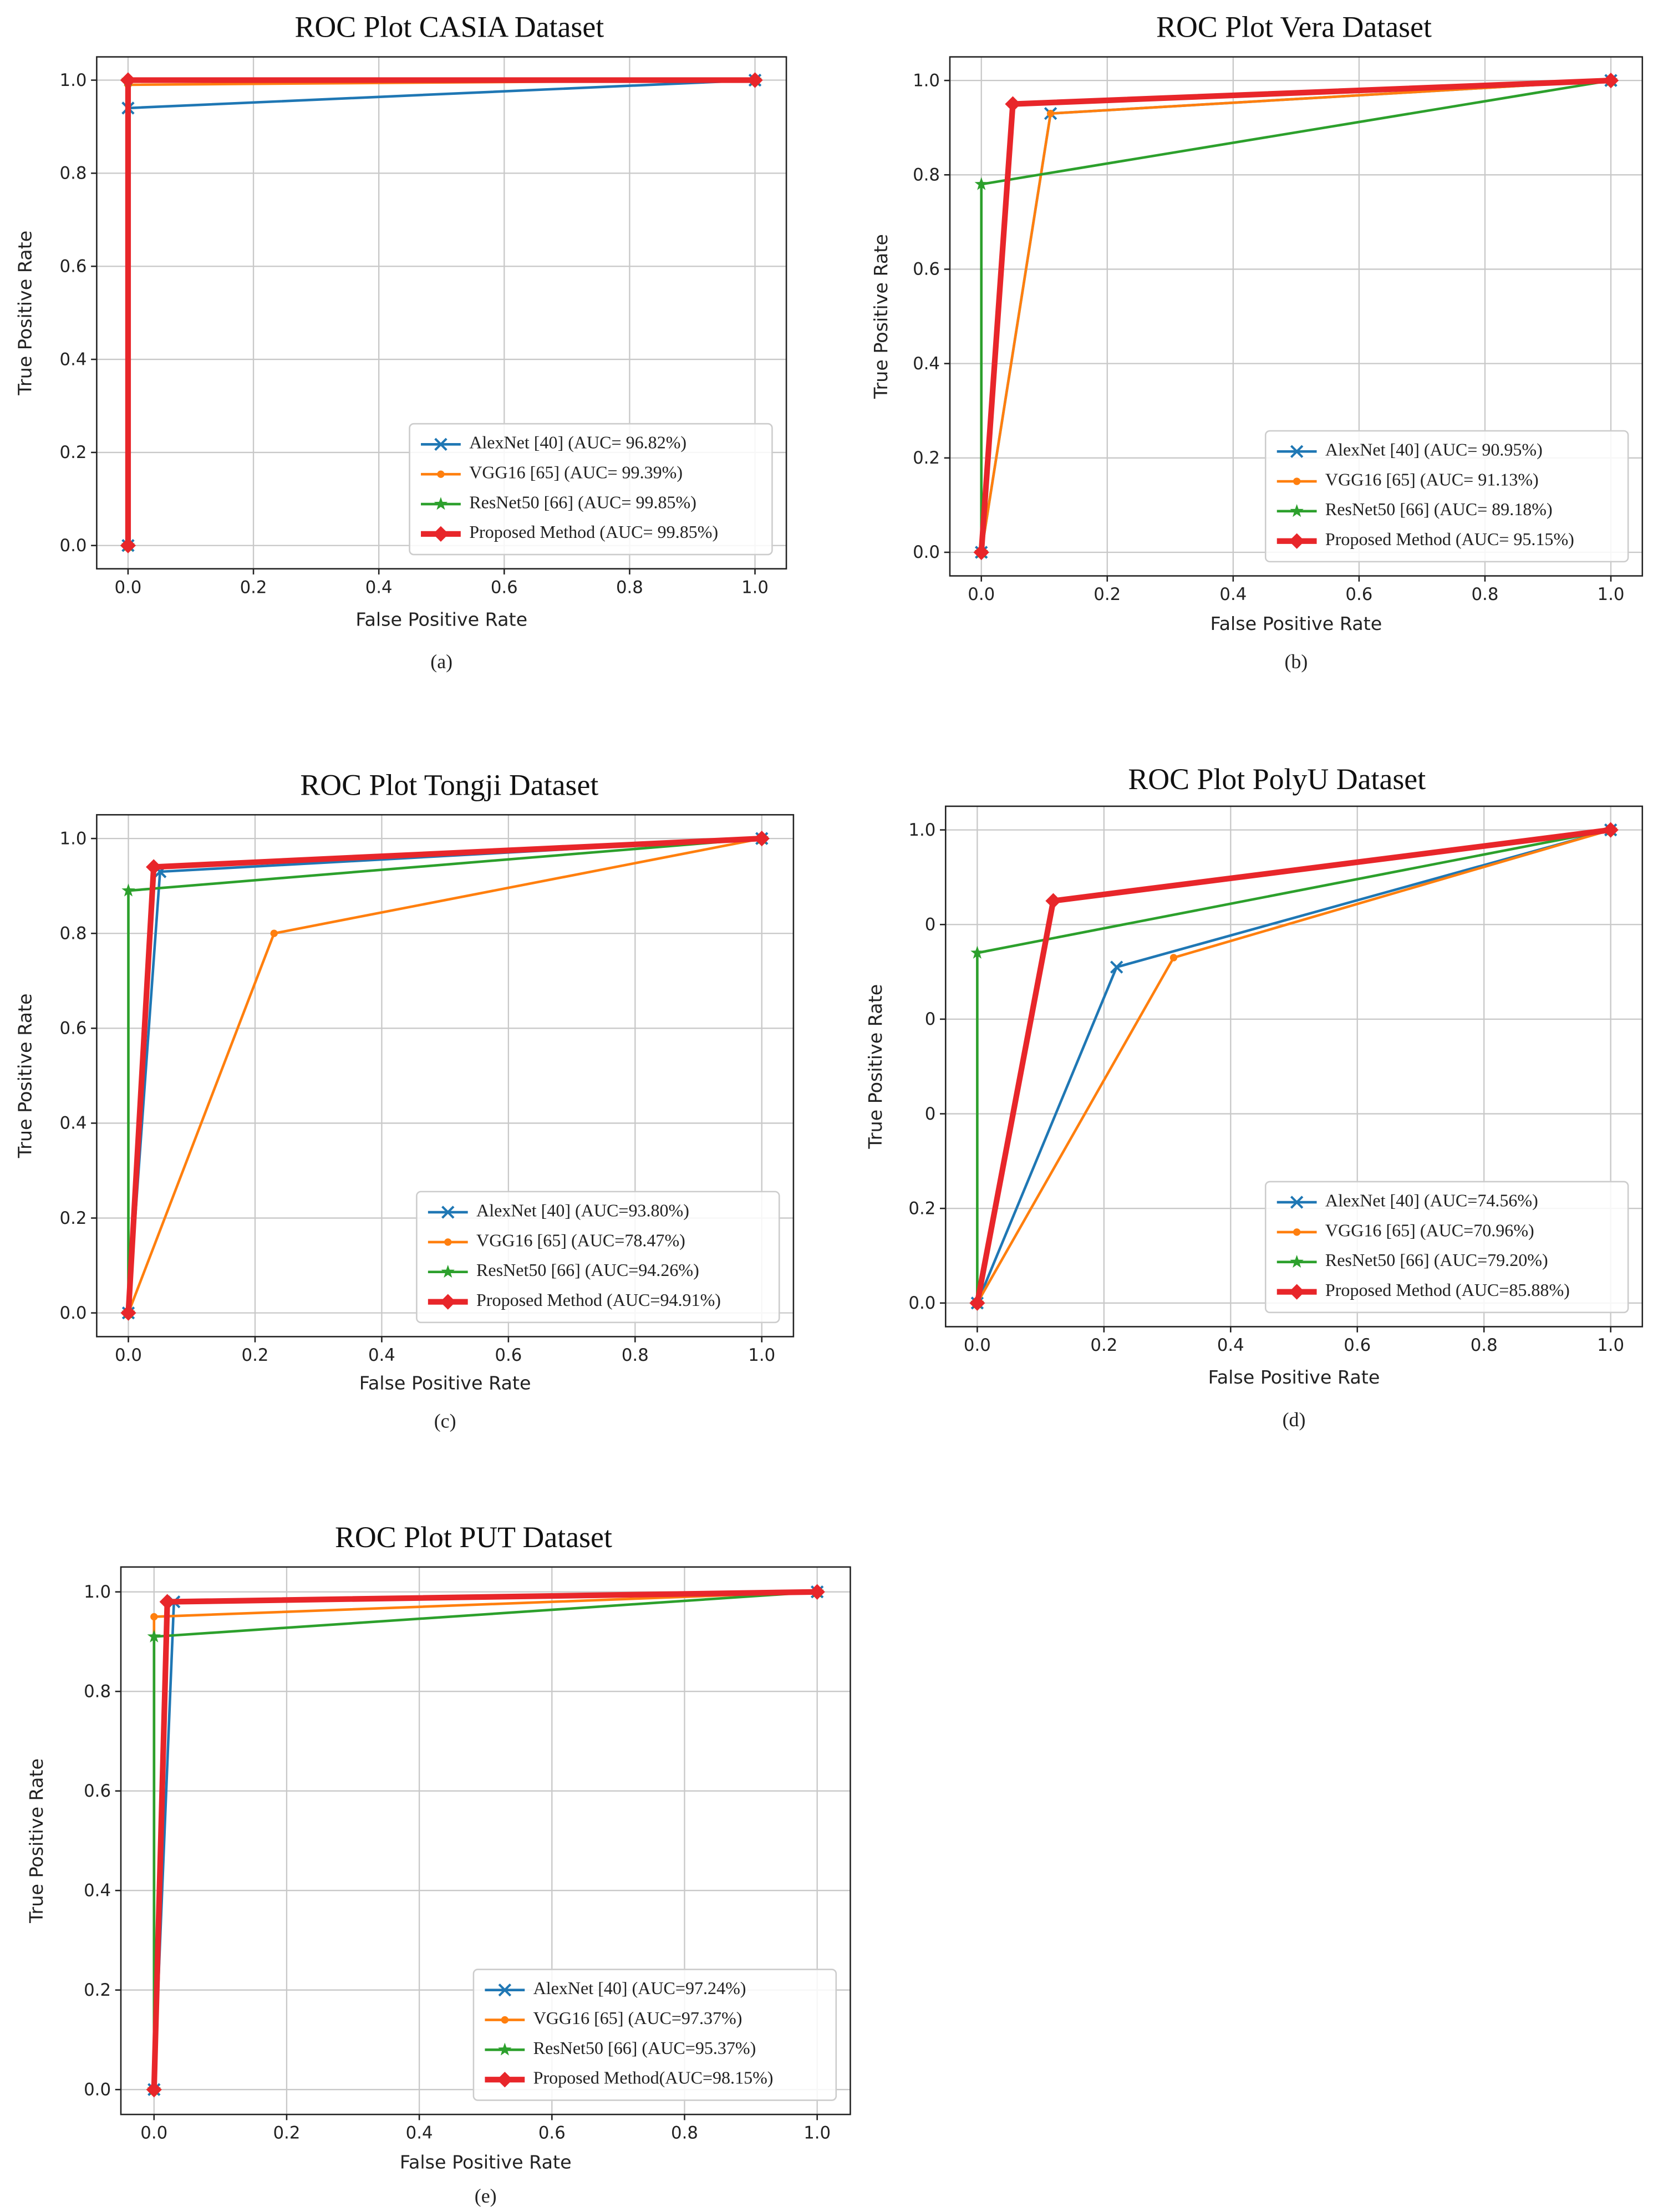  I want to click on chart-title: ROC Plot PolyU Dataset, so click(1277, 779).